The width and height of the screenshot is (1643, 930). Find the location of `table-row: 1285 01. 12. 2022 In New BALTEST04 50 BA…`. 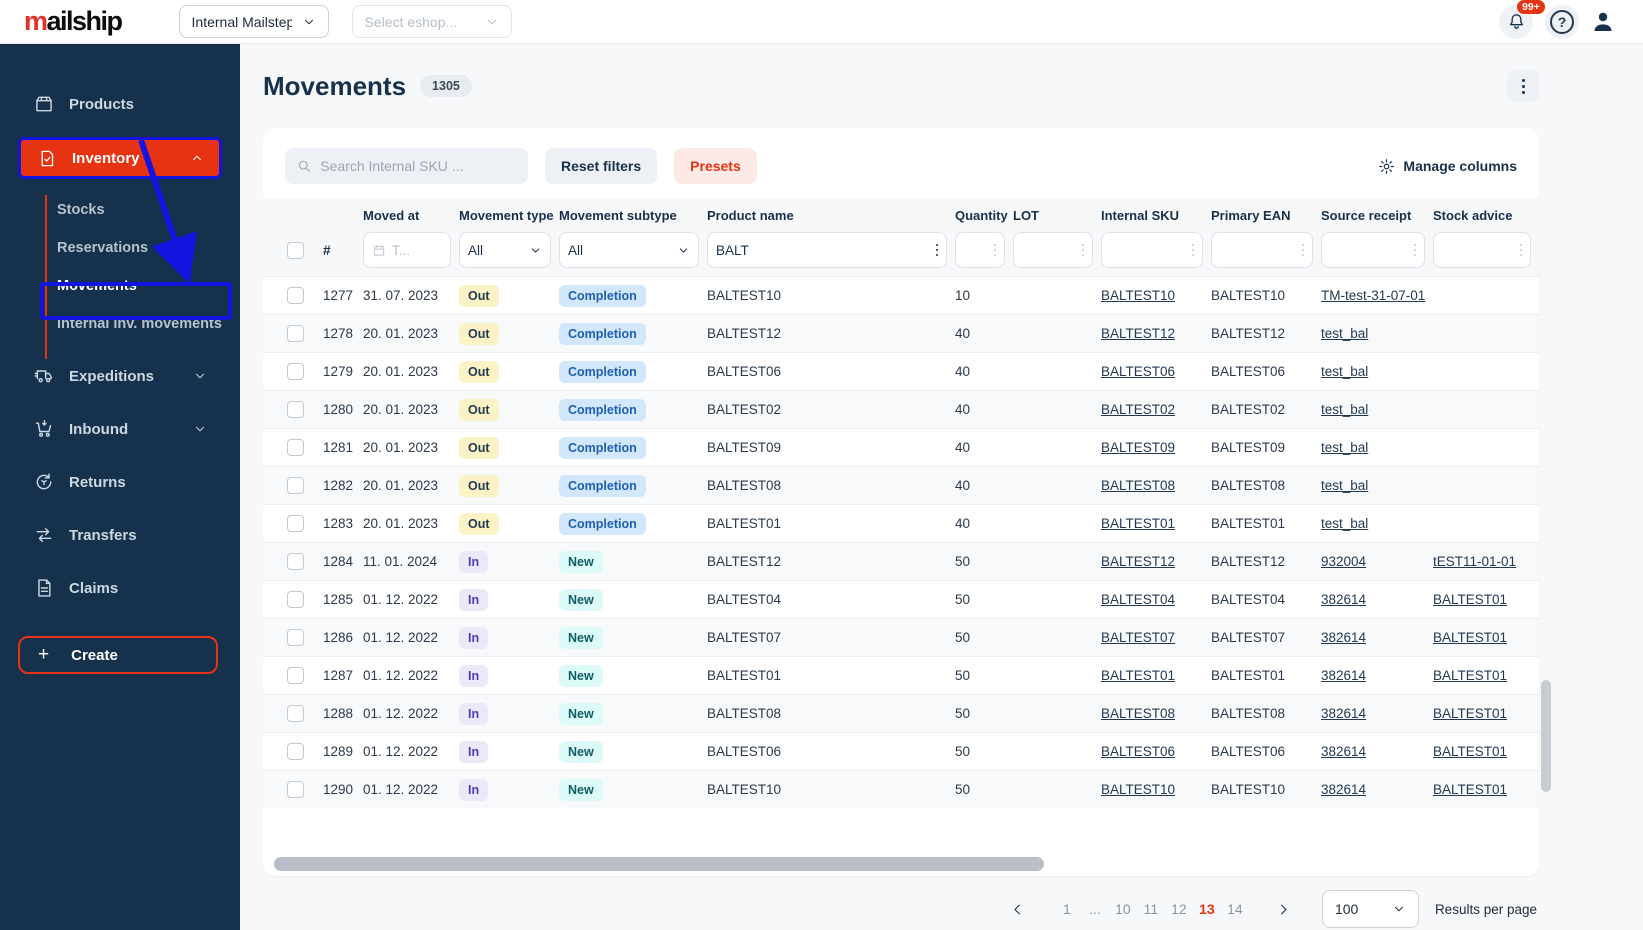

table-row: 1285 01. 12. 2022 In New BALTEST04 50 BA… is located at coordinates (901, 599).